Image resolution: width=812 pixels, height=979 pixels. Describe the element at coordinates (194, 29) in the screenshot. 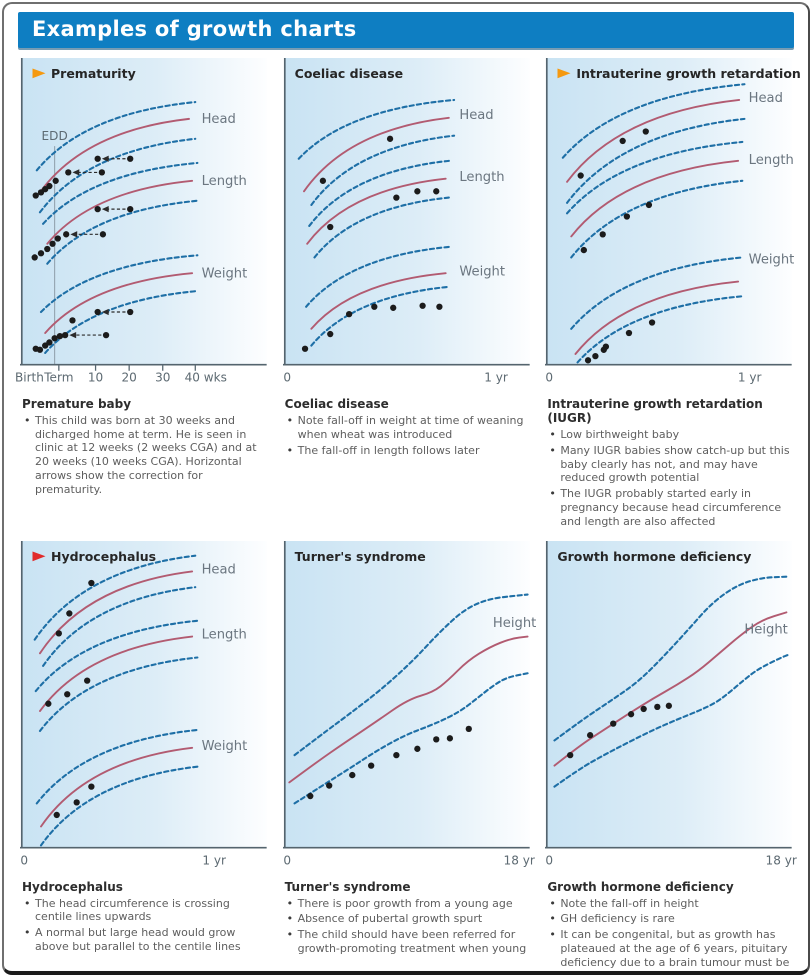

I see `page-title: Examples of growth charts` at that location.